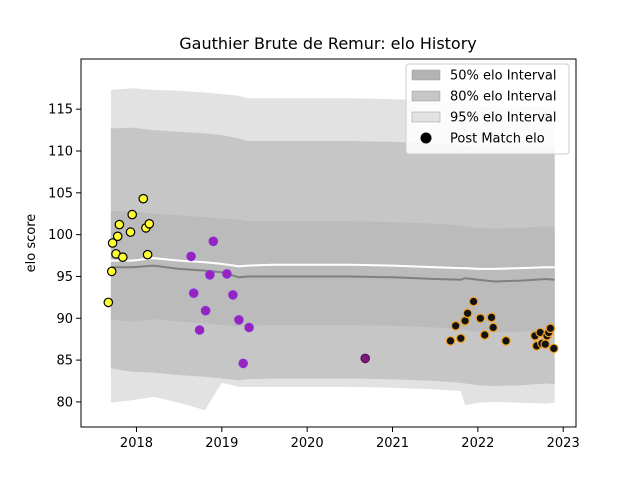  I want to click on y-axis-label: elo score, so click(31, 243).